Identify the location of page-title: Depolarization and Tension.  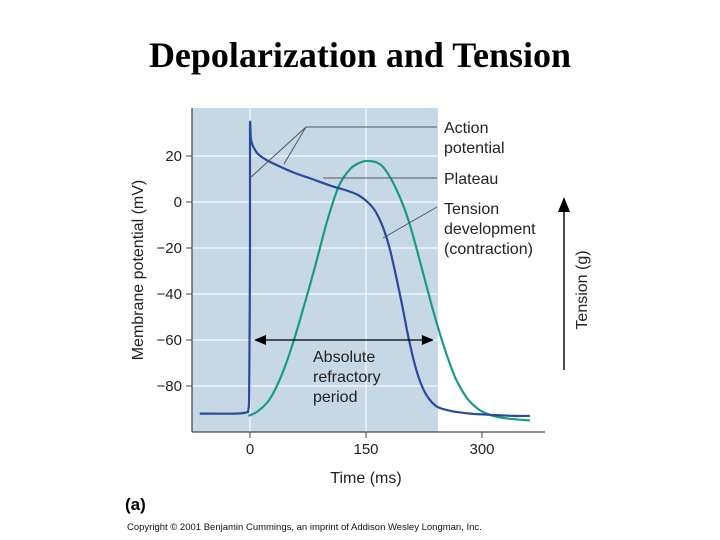
(360, 55).